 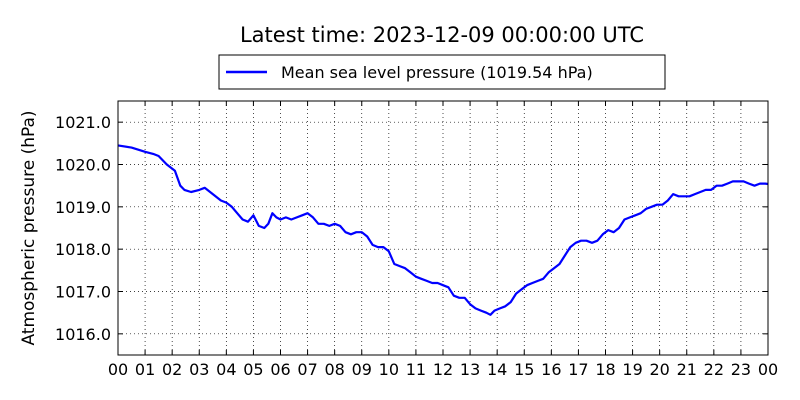 I want to click on x-tick-label: 19, so click(x=632, y=369).